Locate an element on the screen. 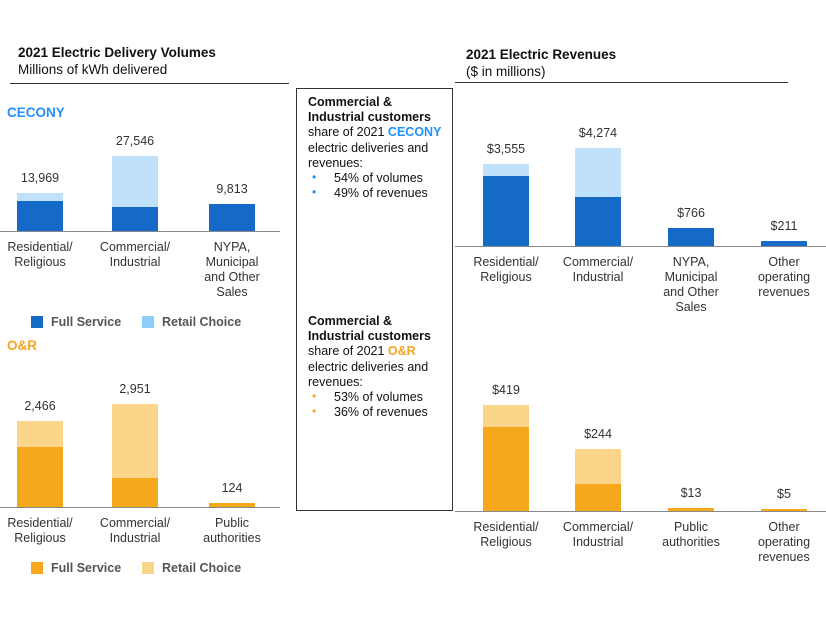 Image resolution: width=826 pixels, height=620 pixels. value-label: $419 is located at coordinates (506, 390).